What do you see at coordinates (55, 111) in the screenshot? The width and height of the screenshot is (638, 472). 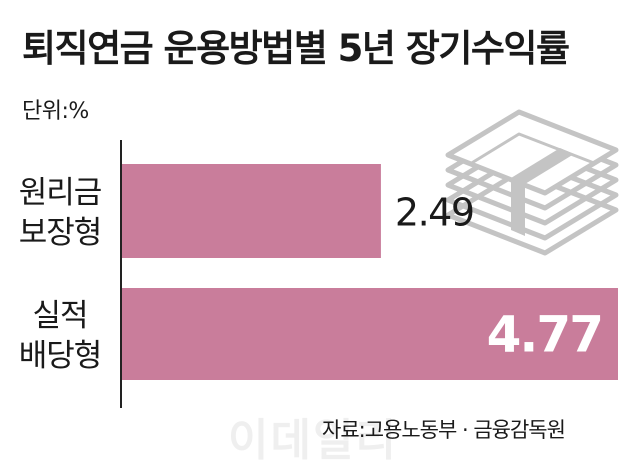 I see `unit-label: 단위:%` at bounding box center [55, 111].